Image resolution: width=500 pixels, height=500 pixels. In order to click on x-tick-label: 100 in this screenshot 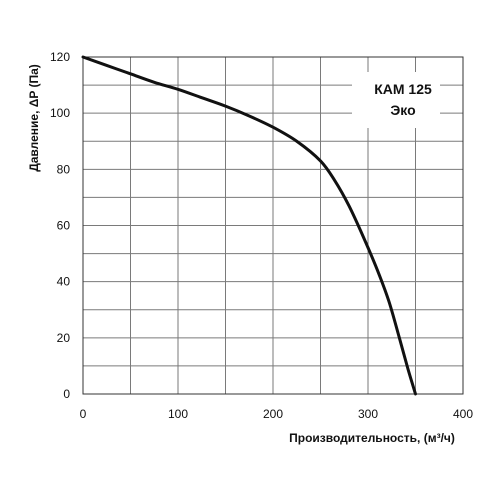, I will do `click(178, 414)`.